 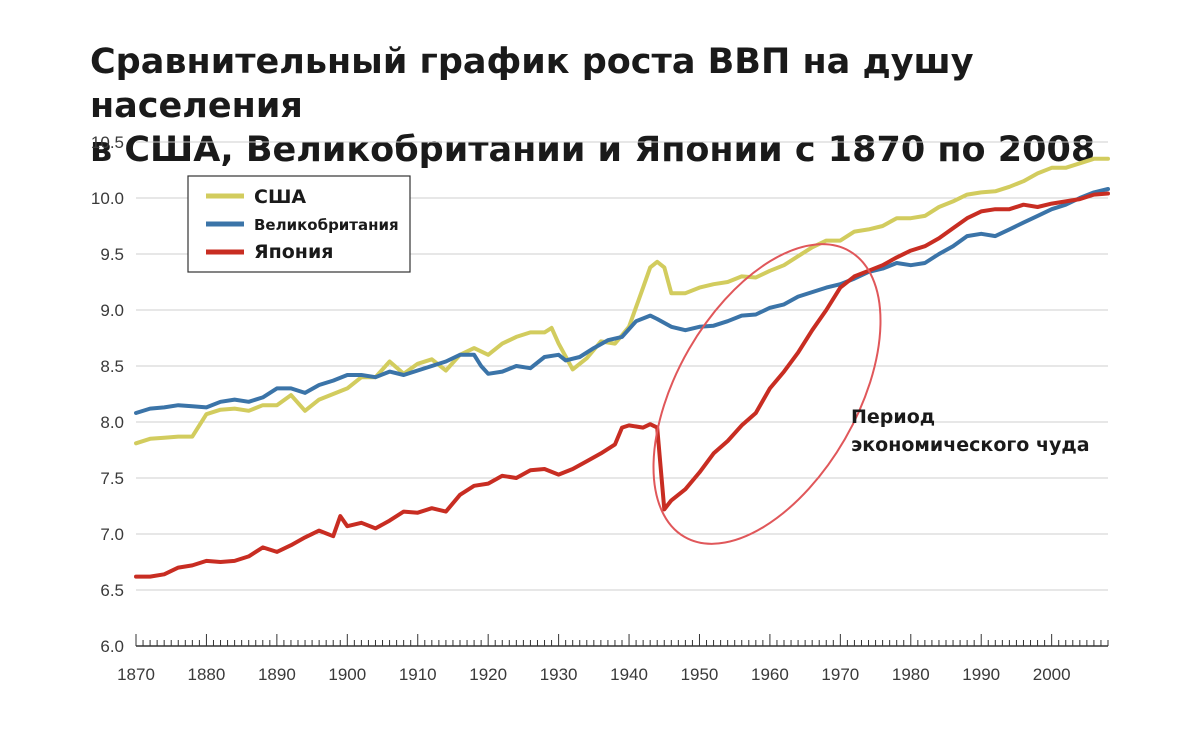 What do you see at coordinates (136, 674) in the screenshot?
I see `x-tick-label-1870: 1870` at bounding box center [136, 674].